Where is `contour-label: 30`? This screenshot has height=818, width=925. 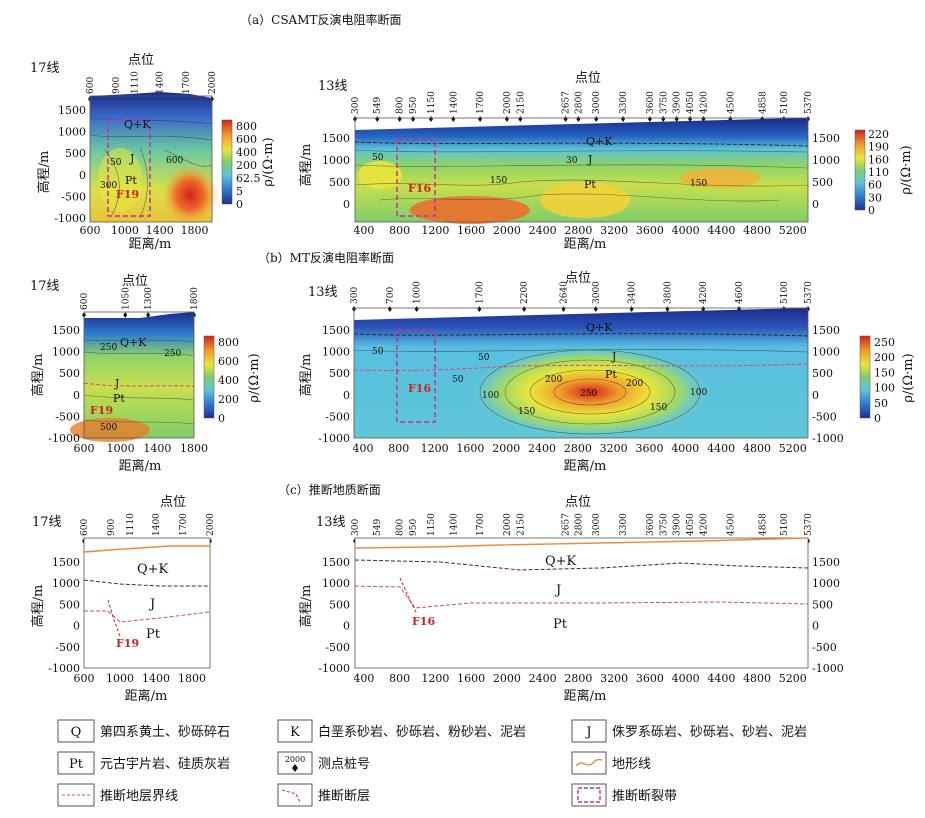 contour-label: 30 is located at coordinates (572, 161).